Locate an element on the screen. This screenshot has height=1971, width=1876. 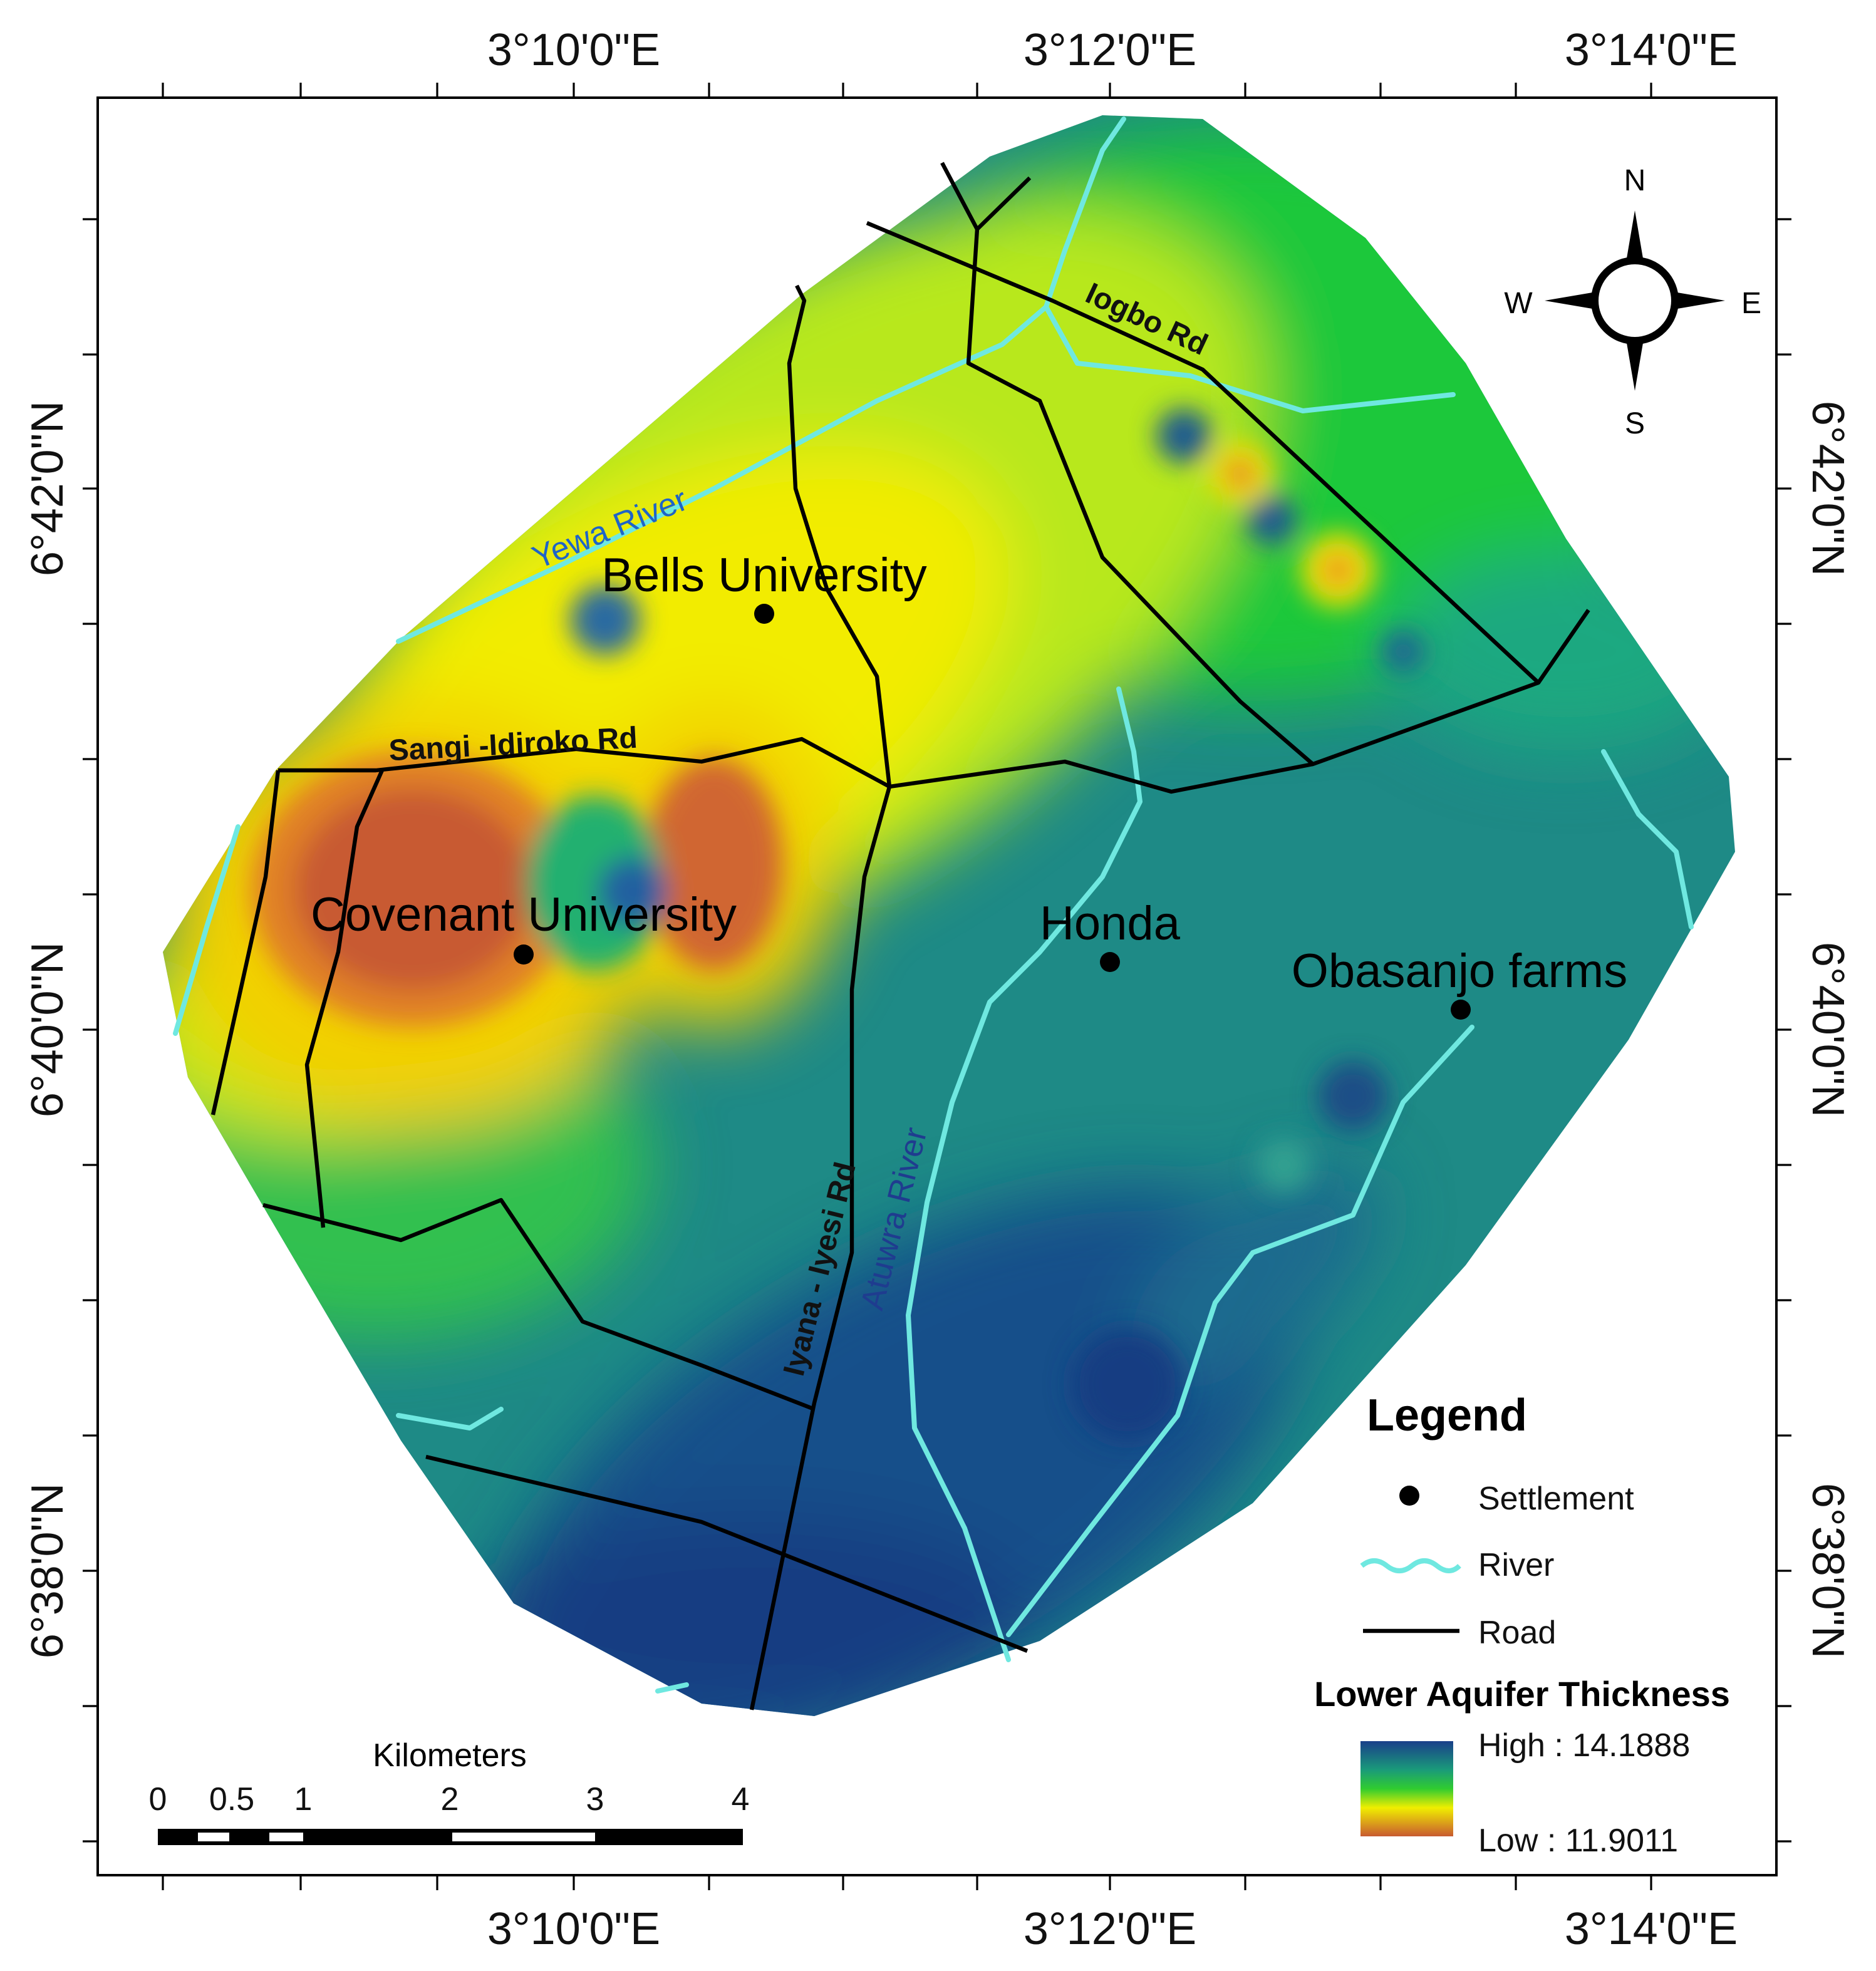
legend-settlement-symbol is located at coordinates (1409, 1496).